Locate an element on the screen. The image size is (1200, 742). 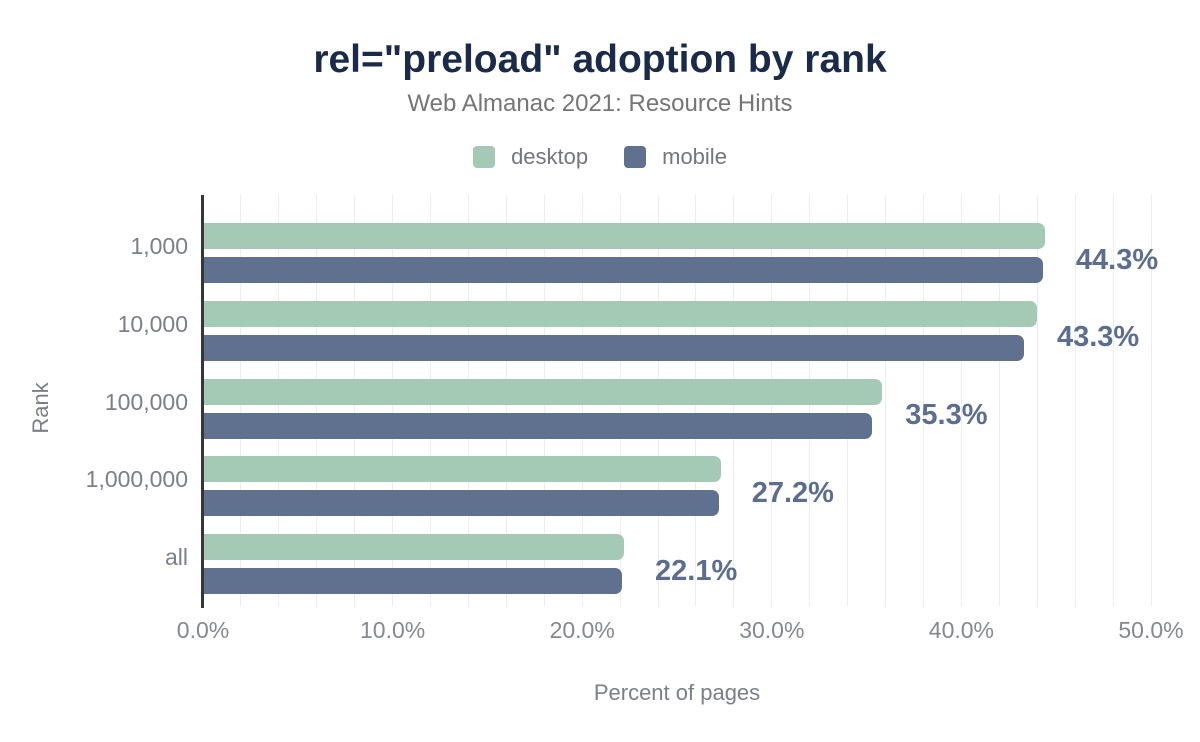
value-label-all: 22.1% is located at coordinates (696, 570).